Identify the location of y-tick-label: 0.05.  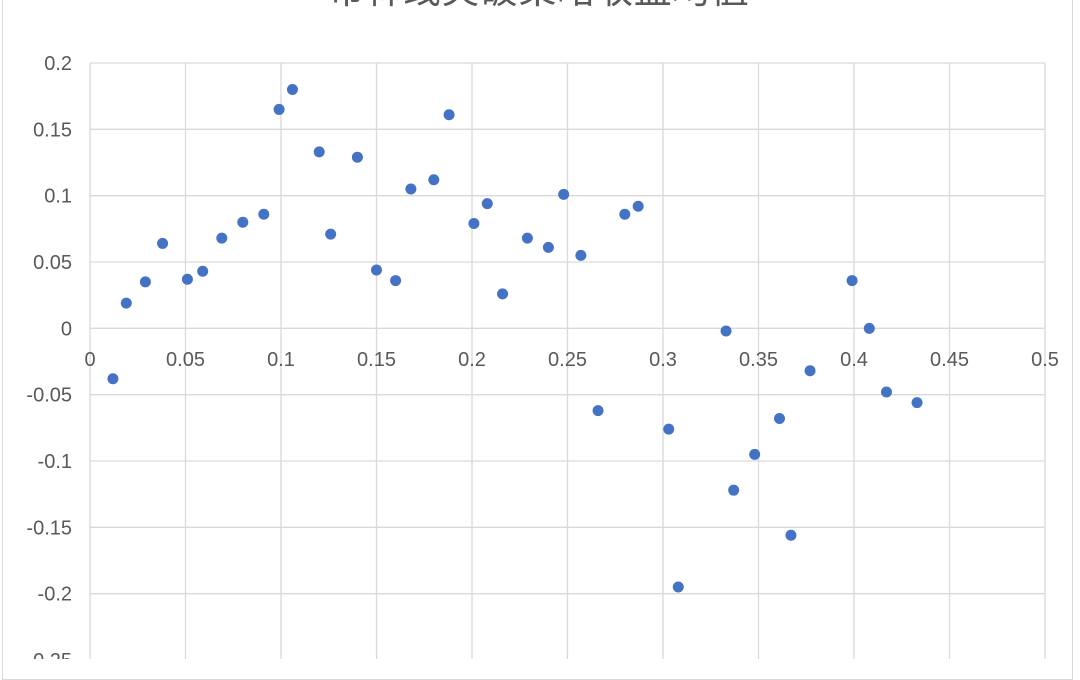
(52, 263).